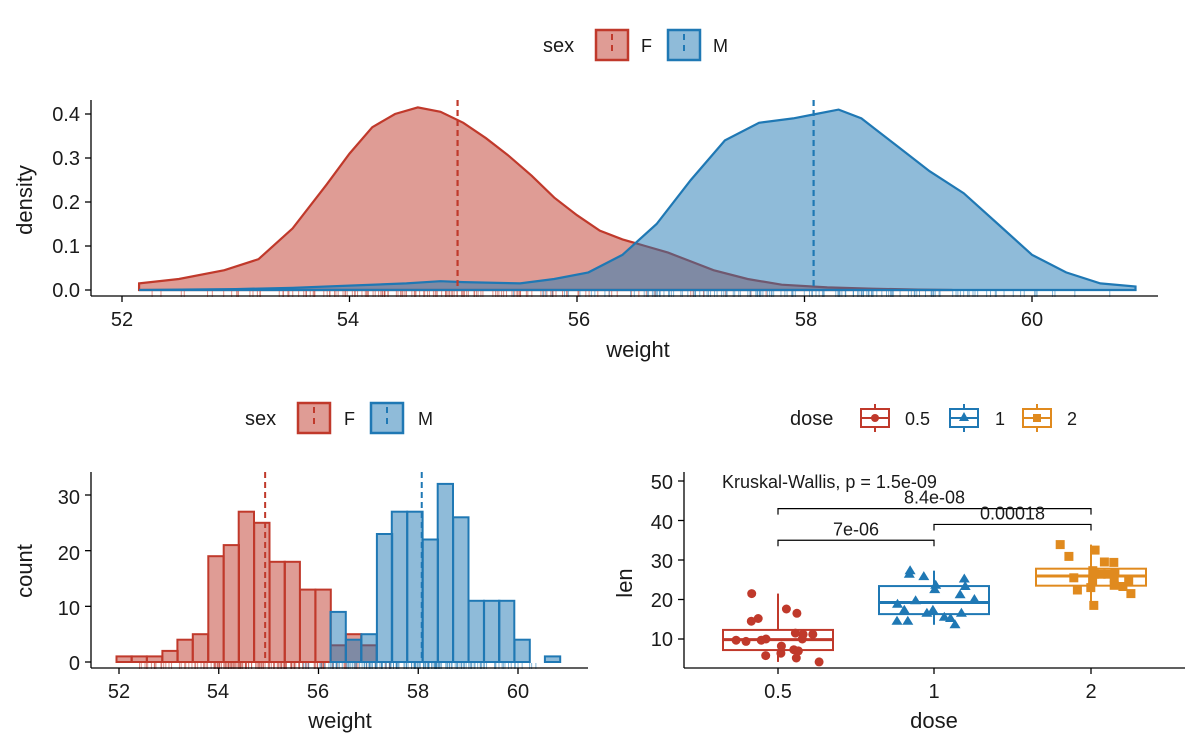 Image resolution: width=1200 pixels, height=750 pixels. What do you see at coordinates (811, 419) in the screenshot?
I see `boxplot-legend-title: dose` at bounding box center [811, 419].